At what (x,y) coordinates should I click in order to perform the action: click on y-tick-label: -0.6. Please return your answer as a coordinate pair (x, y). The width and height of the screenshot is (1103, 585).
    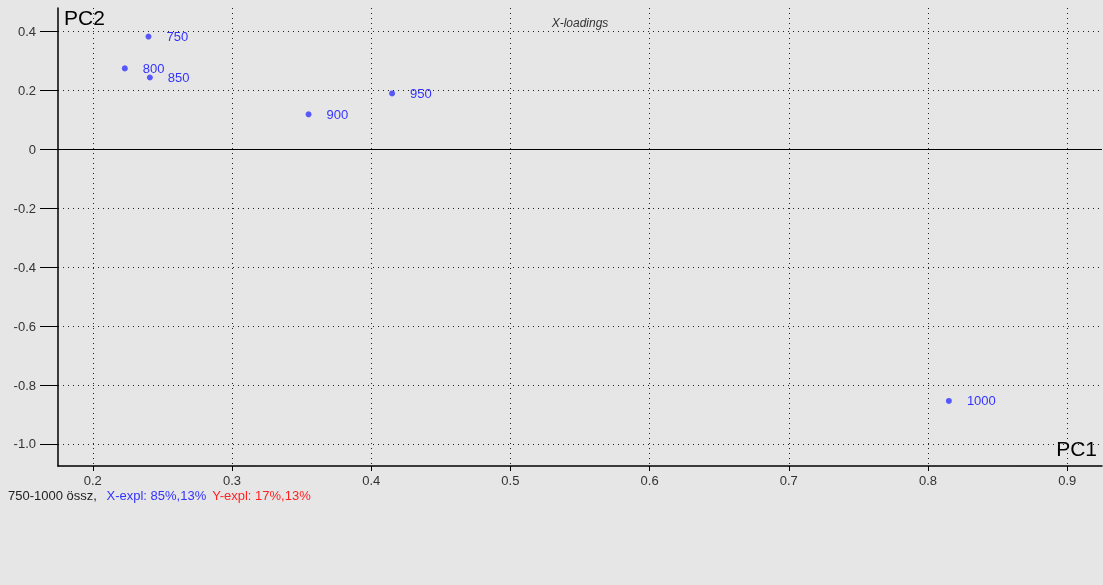
    Looking at the image, I should click on (24, 326).